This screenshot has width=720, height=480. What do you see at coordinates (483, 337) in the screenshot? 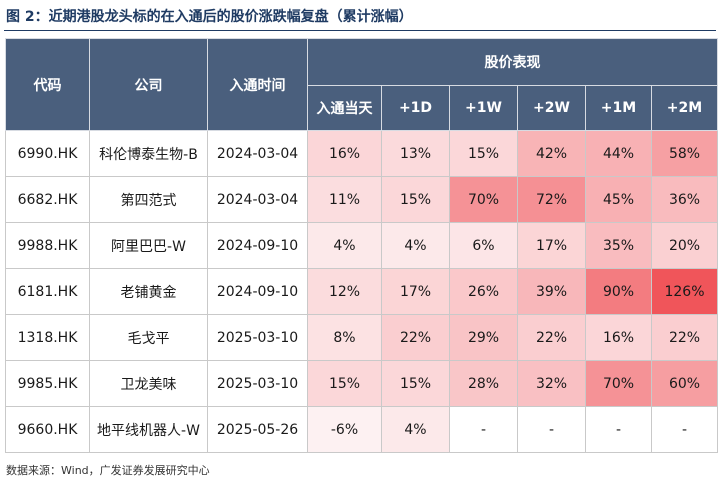
I see `cell-value: 29%` at bounding box center [483, 337].